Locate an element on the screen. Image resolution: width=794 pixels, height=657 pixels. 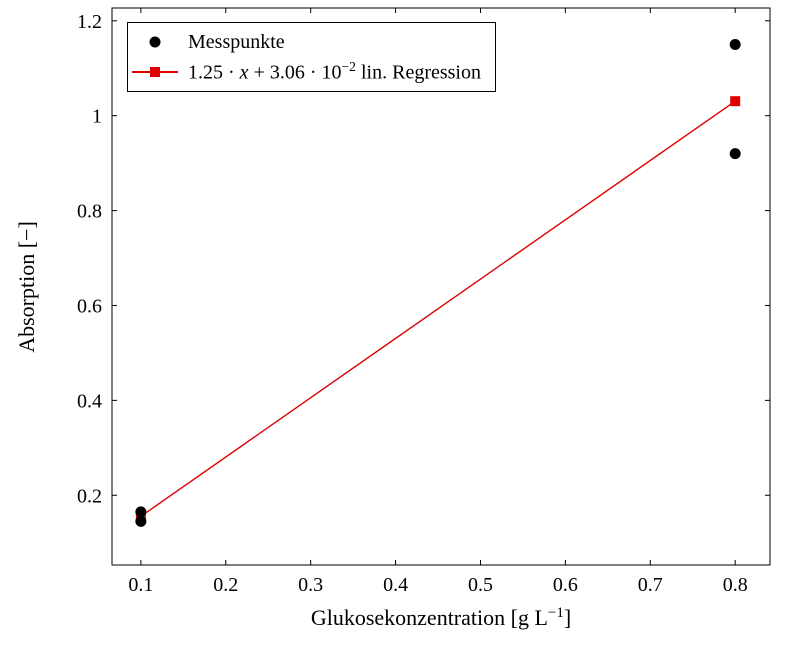
square-marker-icon is located at coordinates (155, 72).